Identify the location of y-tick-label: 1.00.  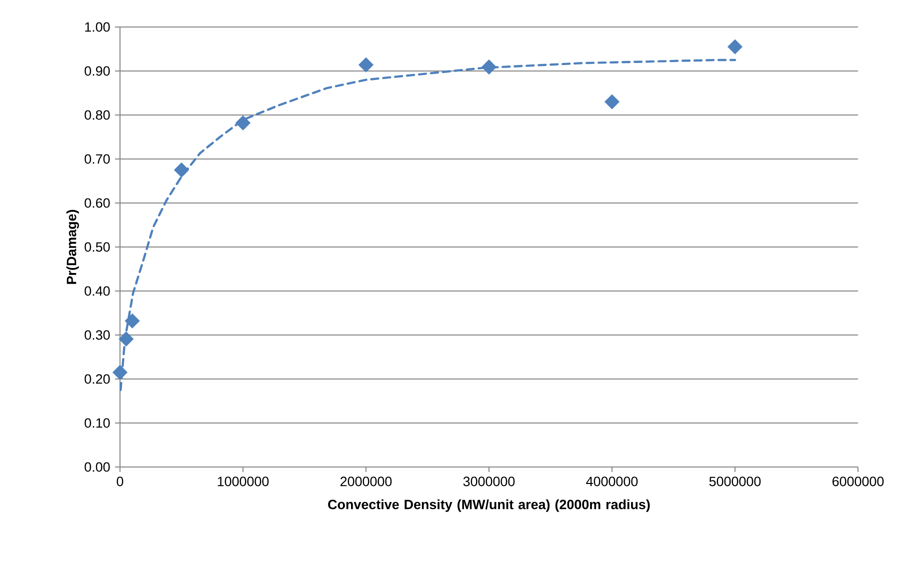
(97, 27).